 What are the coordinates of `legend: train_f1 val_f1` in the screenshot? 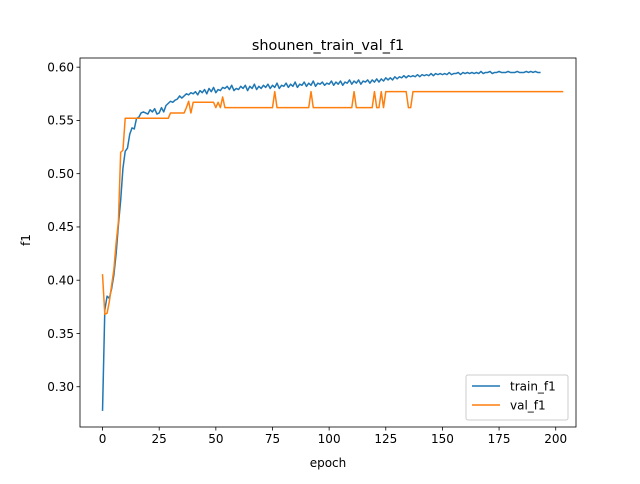 It's located at (517, 397).